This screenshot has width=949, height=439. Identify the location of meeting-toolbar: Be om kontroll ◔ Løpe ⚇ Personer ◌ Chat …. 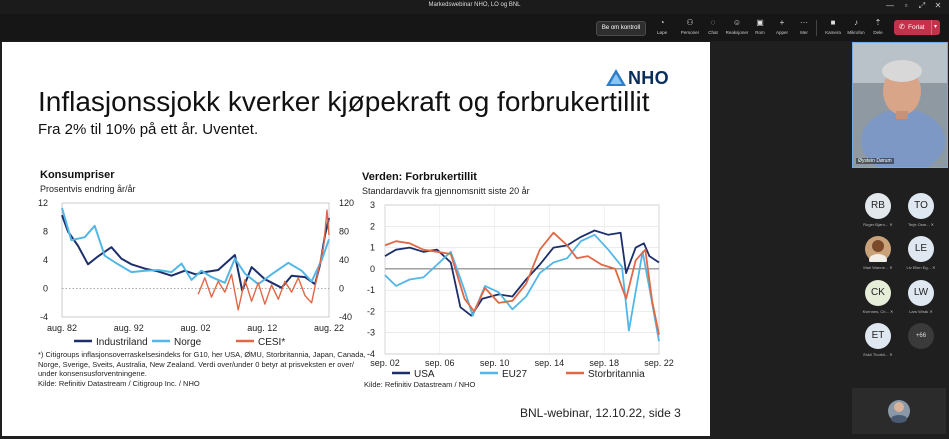
(474, 27).